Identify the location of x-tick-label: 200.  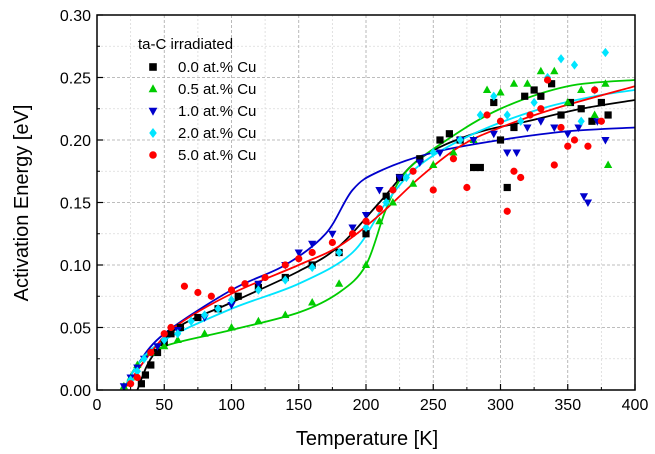
(366, 405).